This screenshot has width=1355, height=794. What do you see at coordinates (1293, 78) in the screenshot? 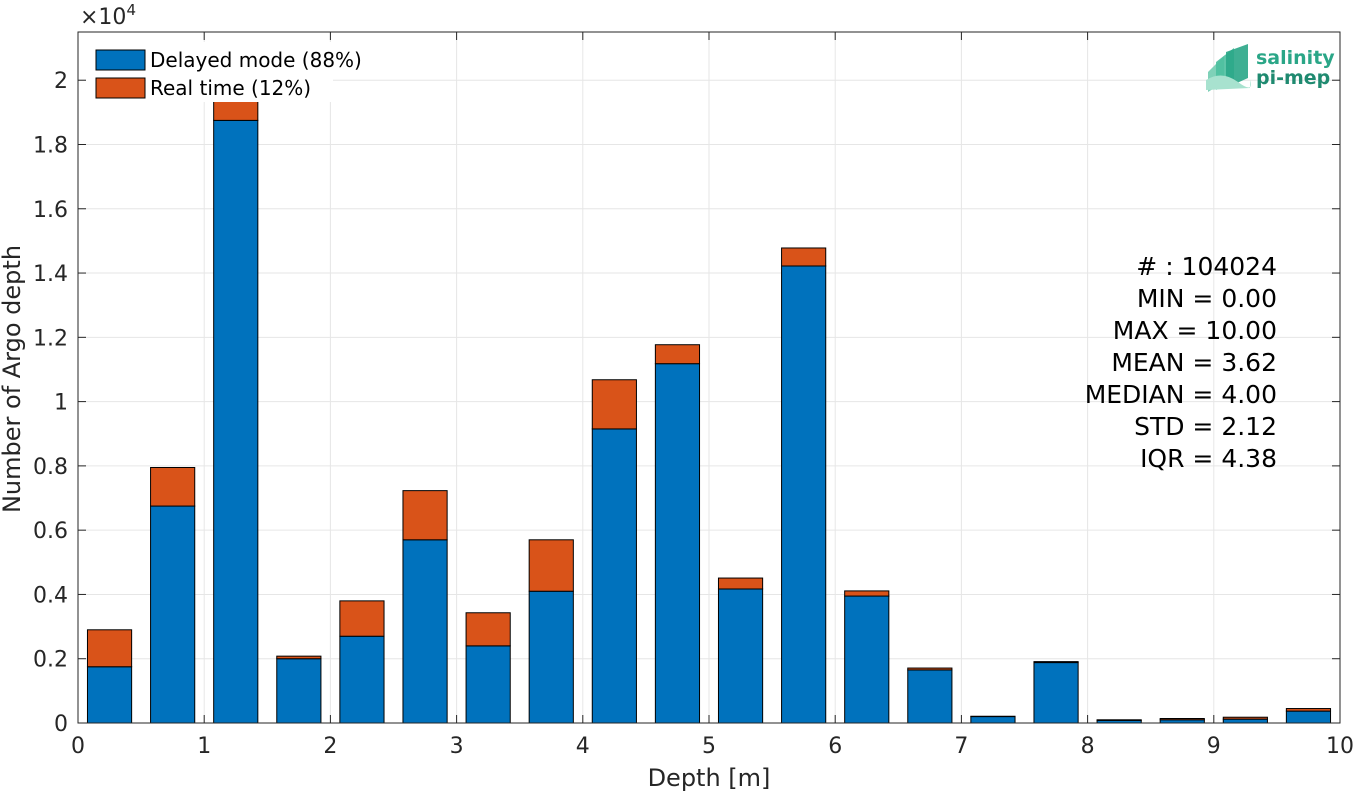
I see `logo-text-line2: pi-mep` at bounding box center [1293, 78].